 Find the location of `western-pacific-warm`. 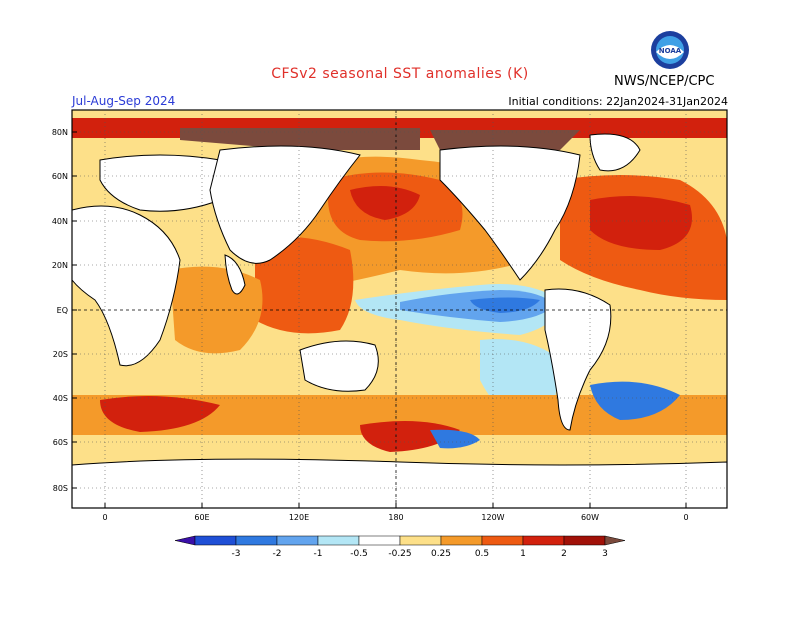

western-pacific-warm is located at coordinates (304, 285).